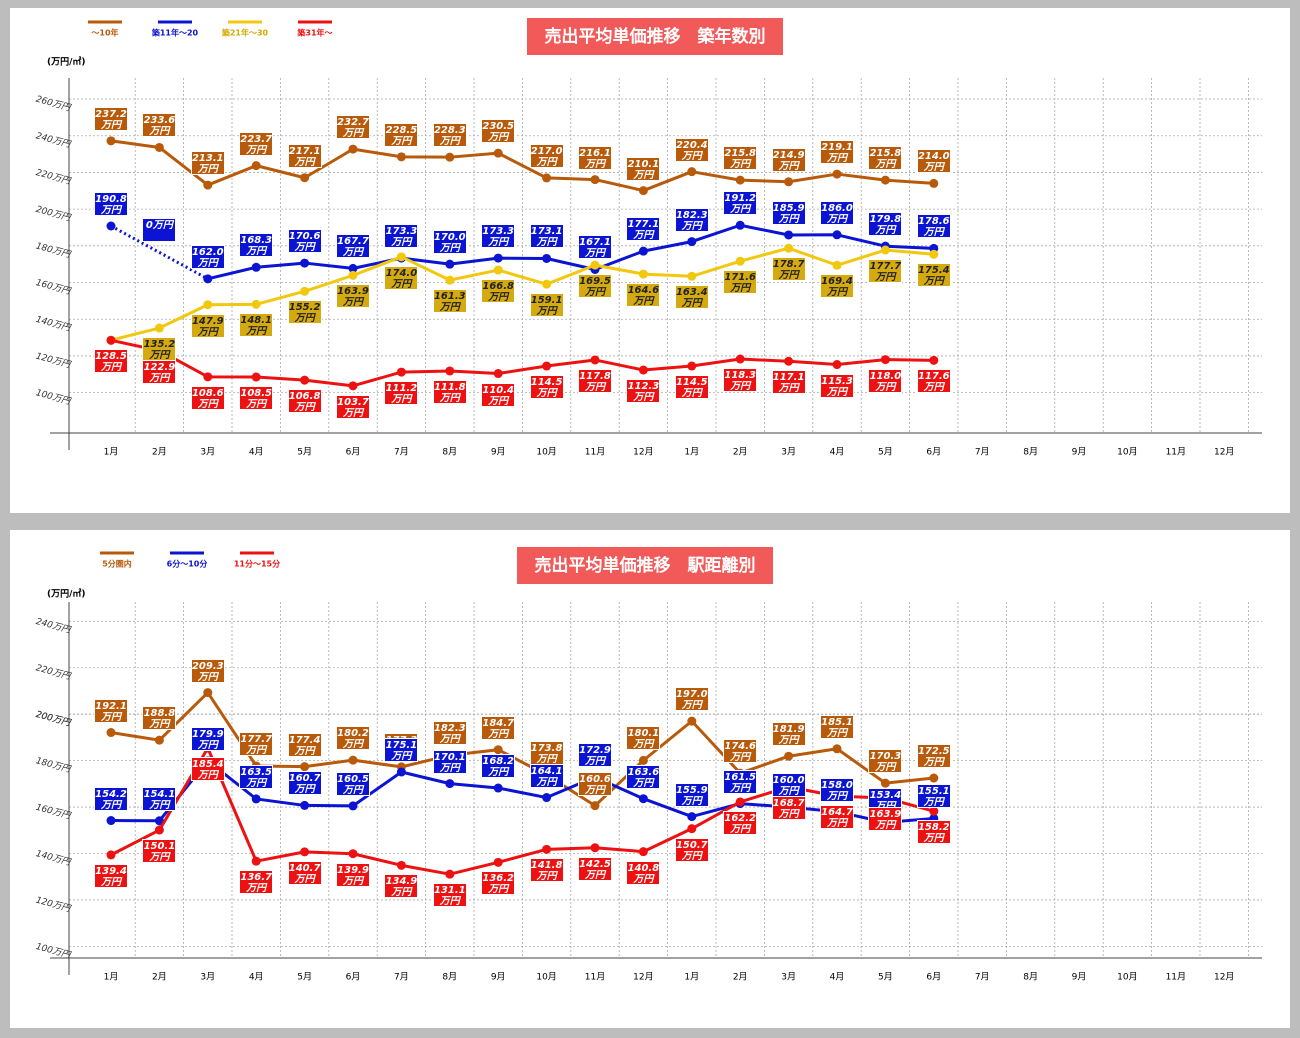 This screenshot has height=1038, width=1300. I want to click on value-label: 173.8万円, so click(546, 753).